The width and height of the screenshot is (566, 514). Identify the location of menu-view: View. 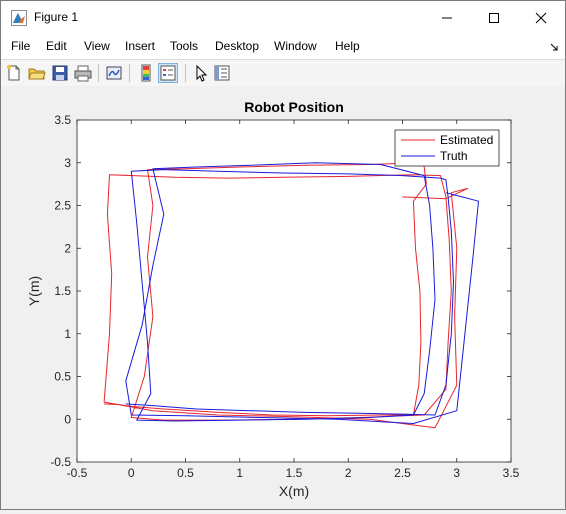
(97, 46).